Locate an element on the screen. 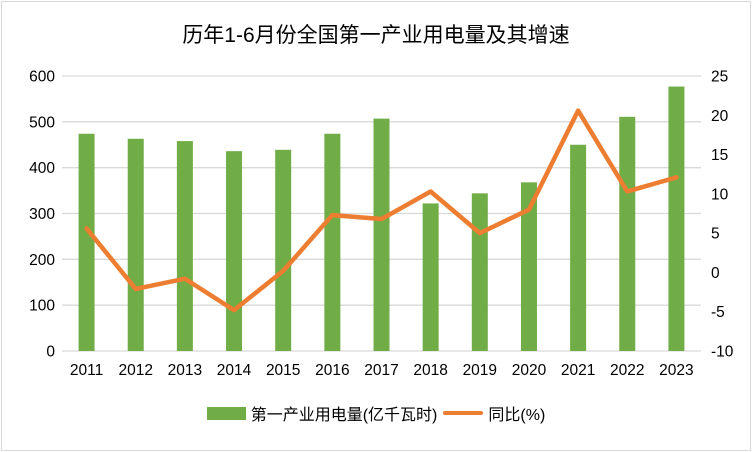  bar-2017 is located at coordinates (381, 234).